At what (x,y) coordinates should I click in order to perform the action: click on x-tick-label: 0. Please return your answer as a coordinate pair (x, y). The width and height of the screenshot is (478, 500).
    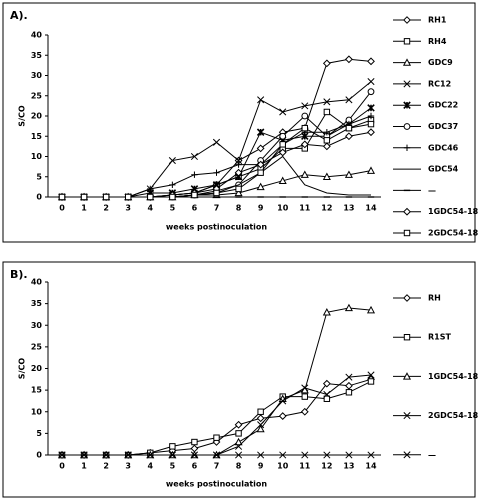
    Looking at the image, I should click on (62, 208).